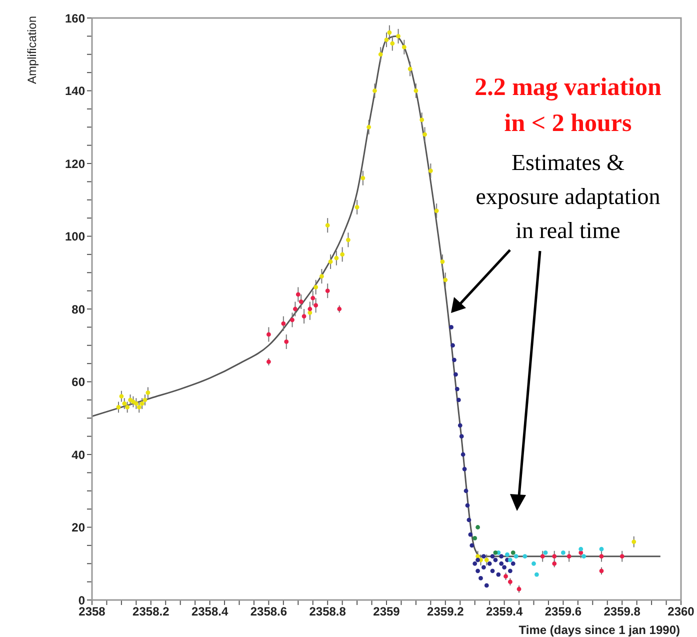  What do you see at coordinates (599, 630) in the screenshot?
I see `x-axis-title: Time (days since 1 jan 1990)` at bounding box center [599, 630].